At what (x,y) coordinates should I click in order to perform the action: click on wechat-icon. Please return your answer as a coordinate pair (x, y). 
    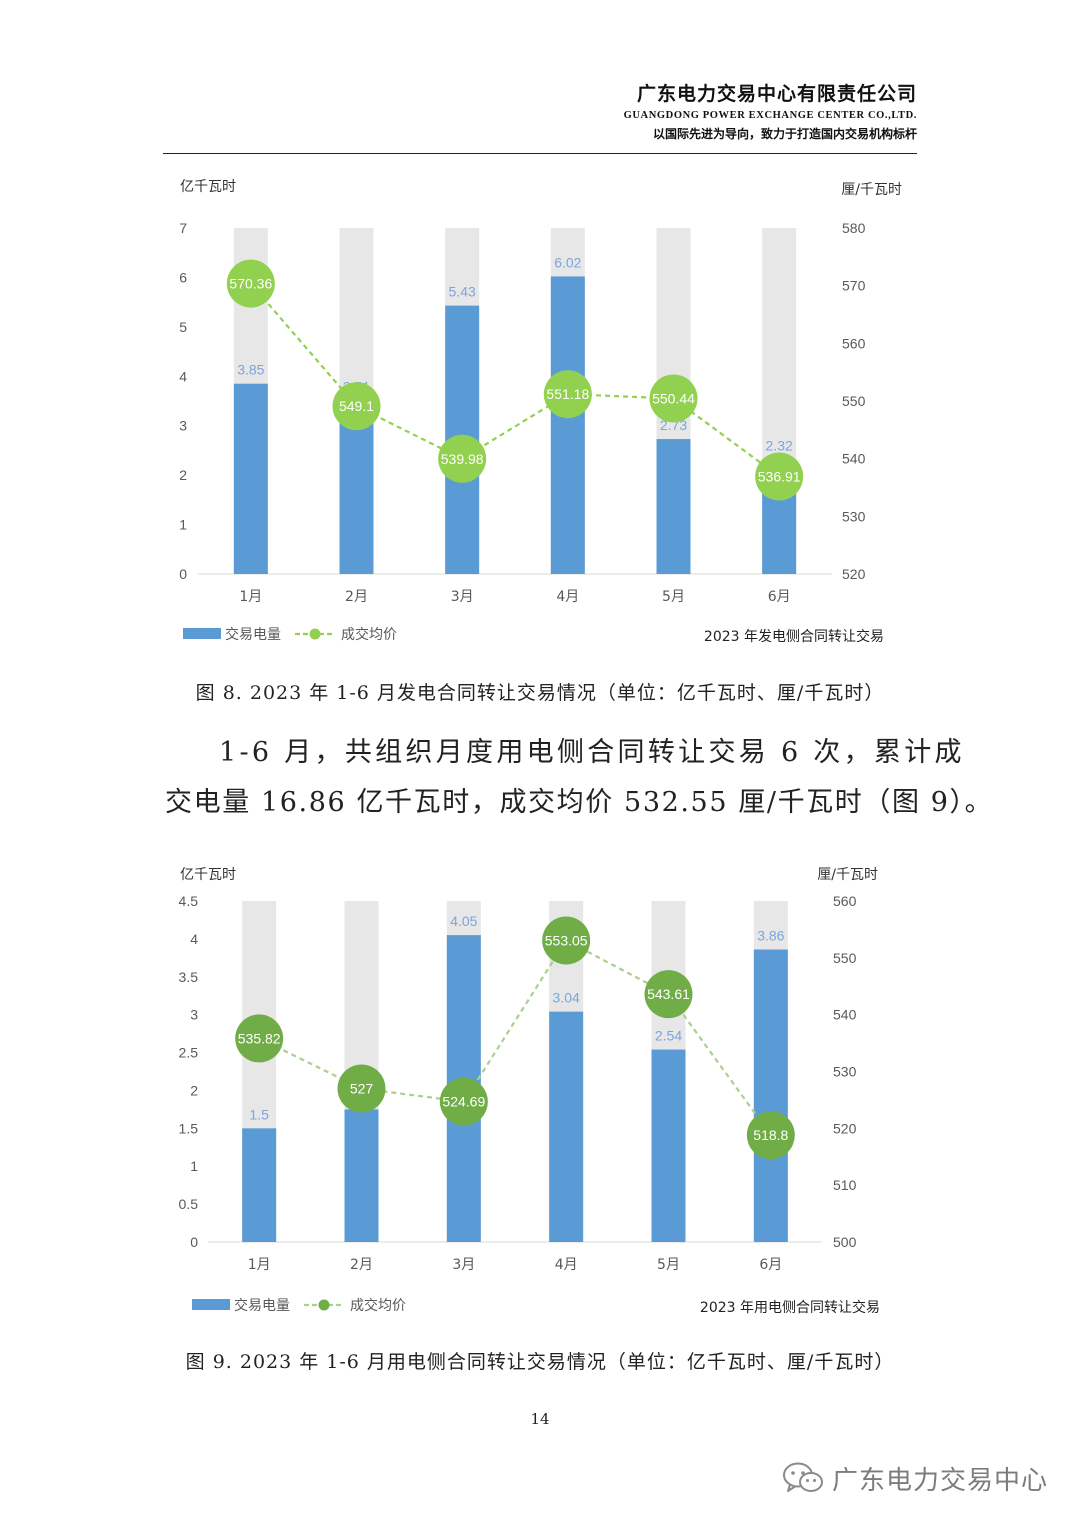
    Looking at the image, I should click on (803, 1477).